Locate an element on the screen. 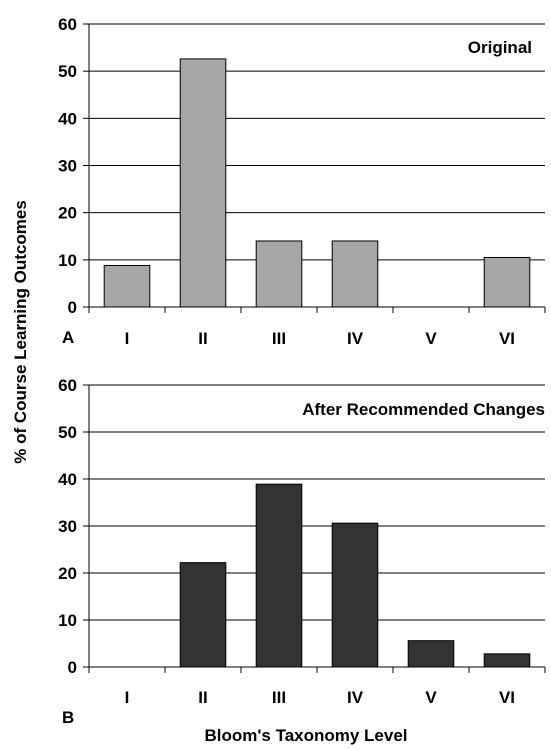  panel-title: After Recommended Changes is located at coordinates (423, 409).